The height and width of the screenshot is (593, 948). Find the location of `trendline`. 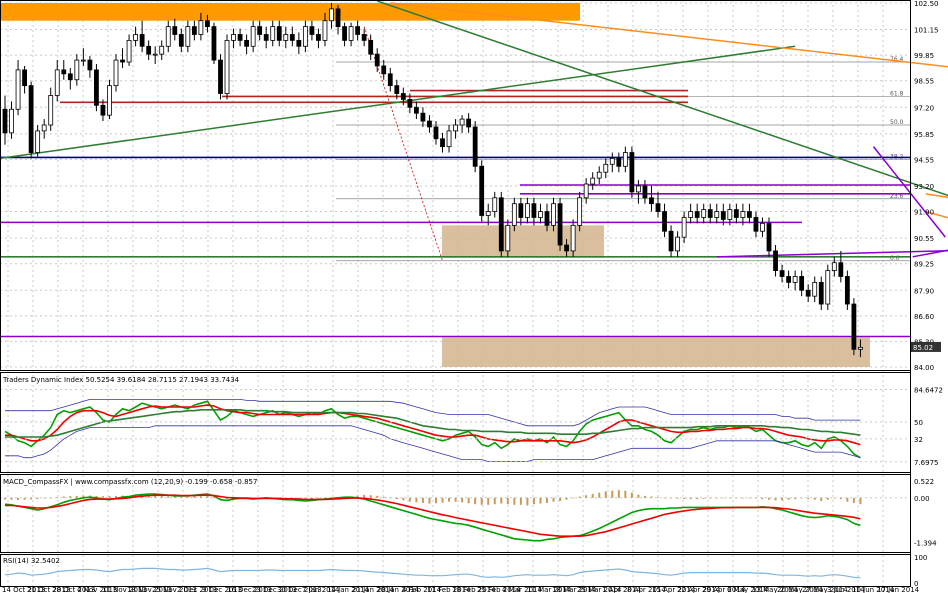

trendline is located at coordinates (909, 192).